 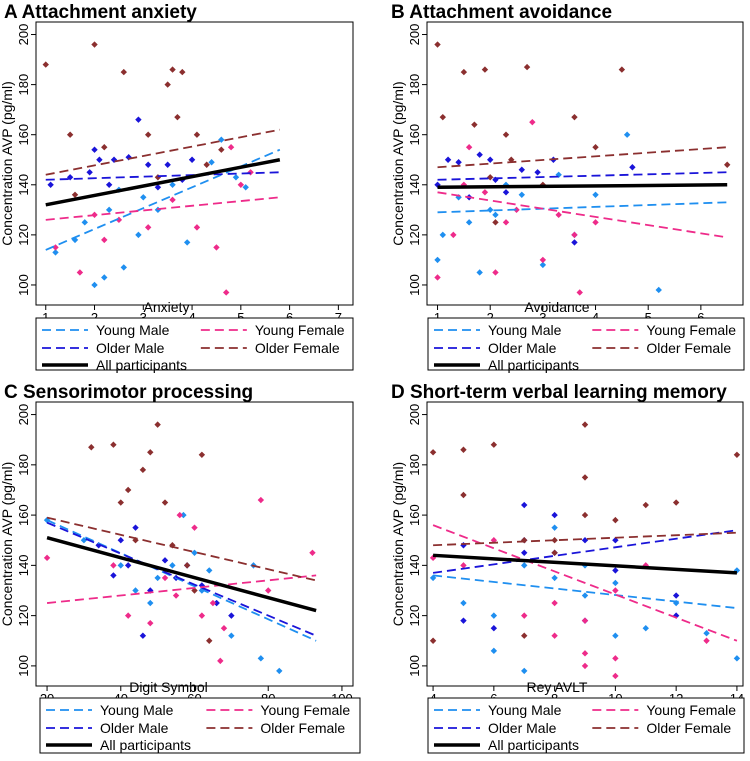 What do you see at coordinates (414, 515) in the screenshot?
I see `y-tick-label: 160` at bounding box center [414, 515].